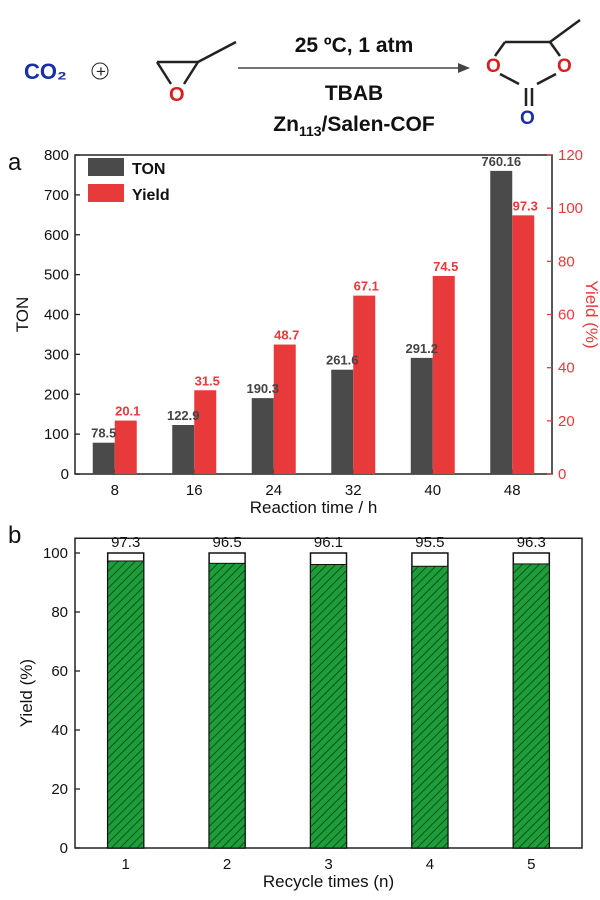 The height and width of the screenshot is (900, 600). Describe the element at coordinates (445, 266) in the screenshot. I see `yield-value-label: 74.5` at that location.